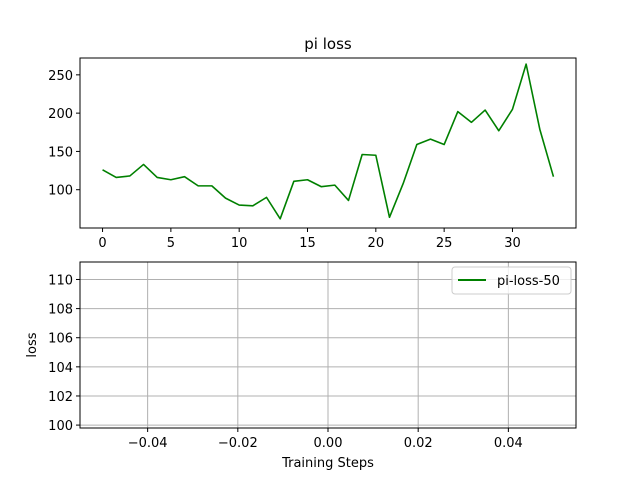  I want to click on x-tick-label: 0, so click(102, 243).